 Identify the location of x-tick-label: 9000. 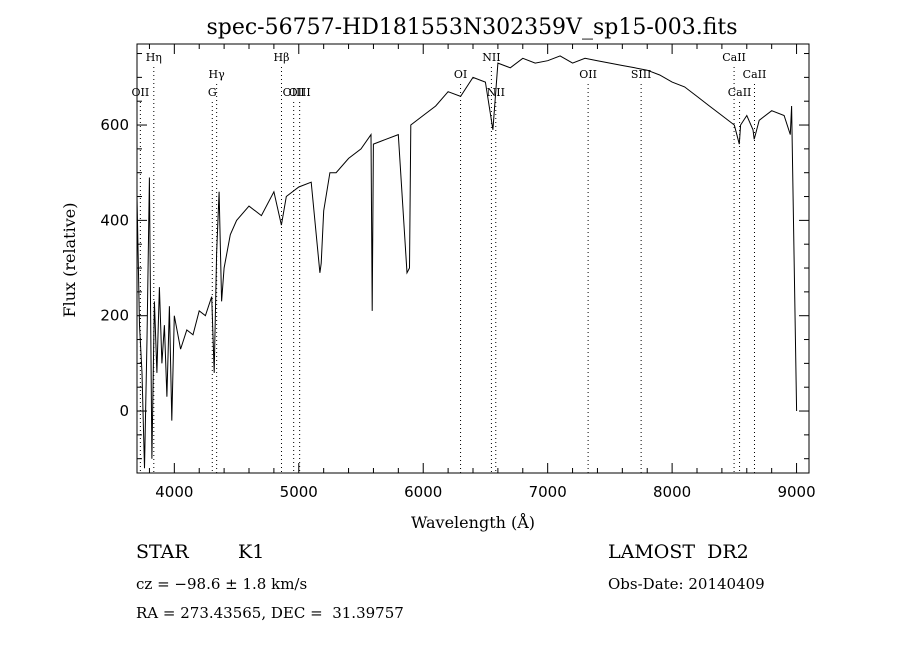
(796, 492).